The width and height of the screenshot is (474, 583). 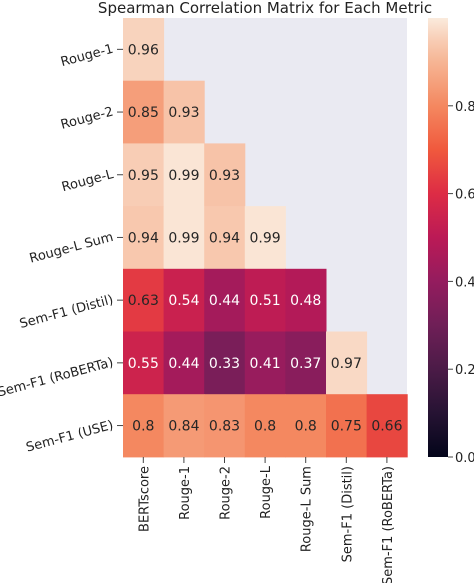 What do you see at coordinates (307, 509) in the screenshot?
I see `x-tick-label: Rouge-L Sum` at bounding box center [307, 509].